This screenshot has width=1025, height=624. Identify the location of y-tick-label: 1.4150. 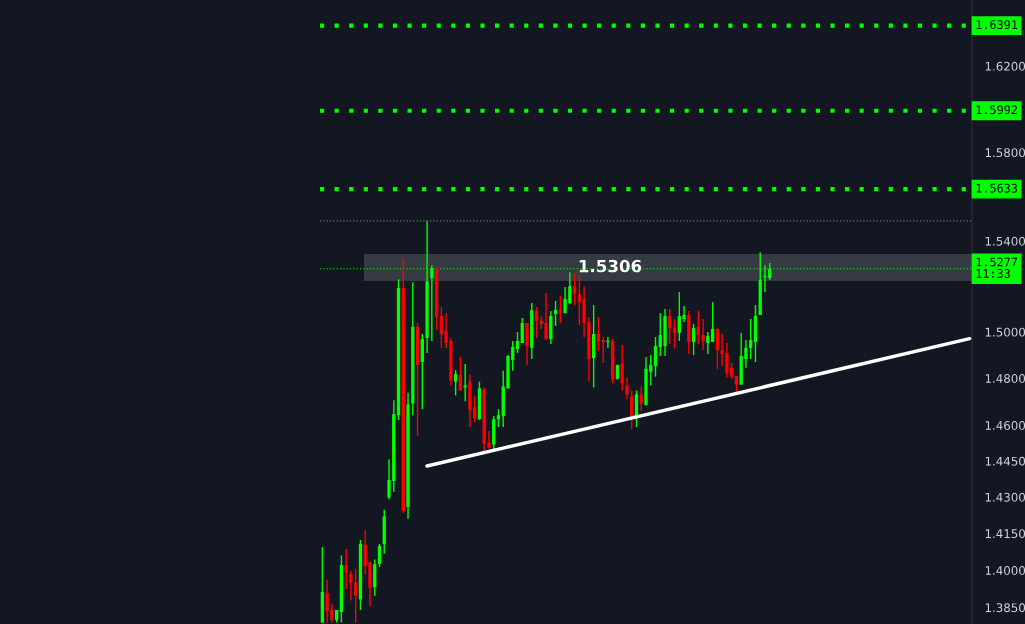
(1005, 534).